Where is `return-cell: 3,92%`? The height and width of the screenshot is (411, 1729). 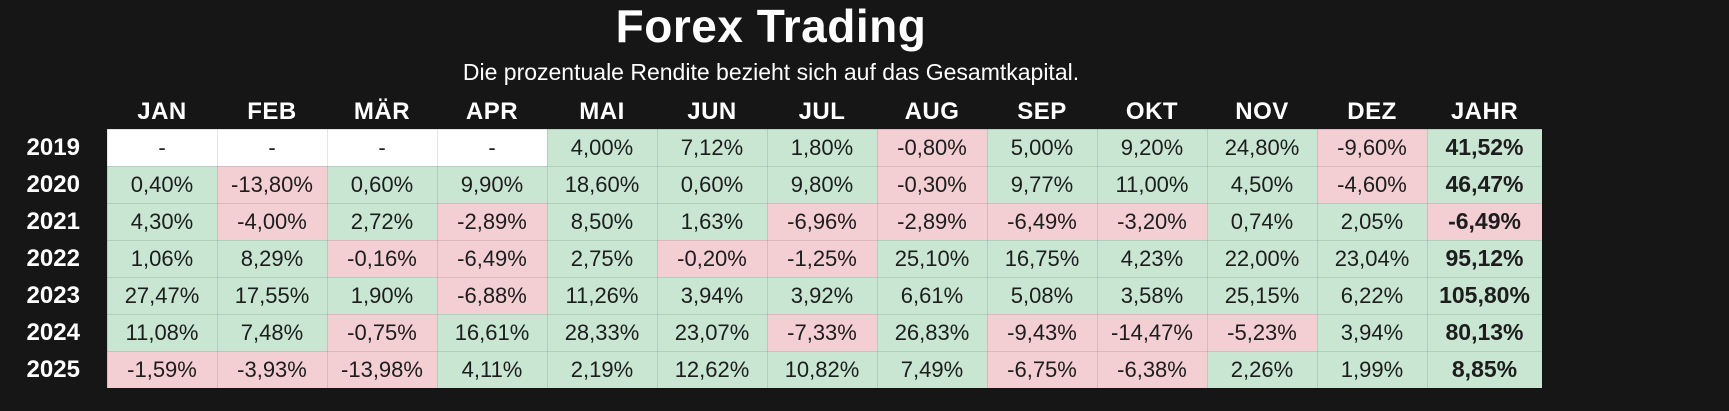
return-cell: 3,92% is located at coordinates (822, 295).